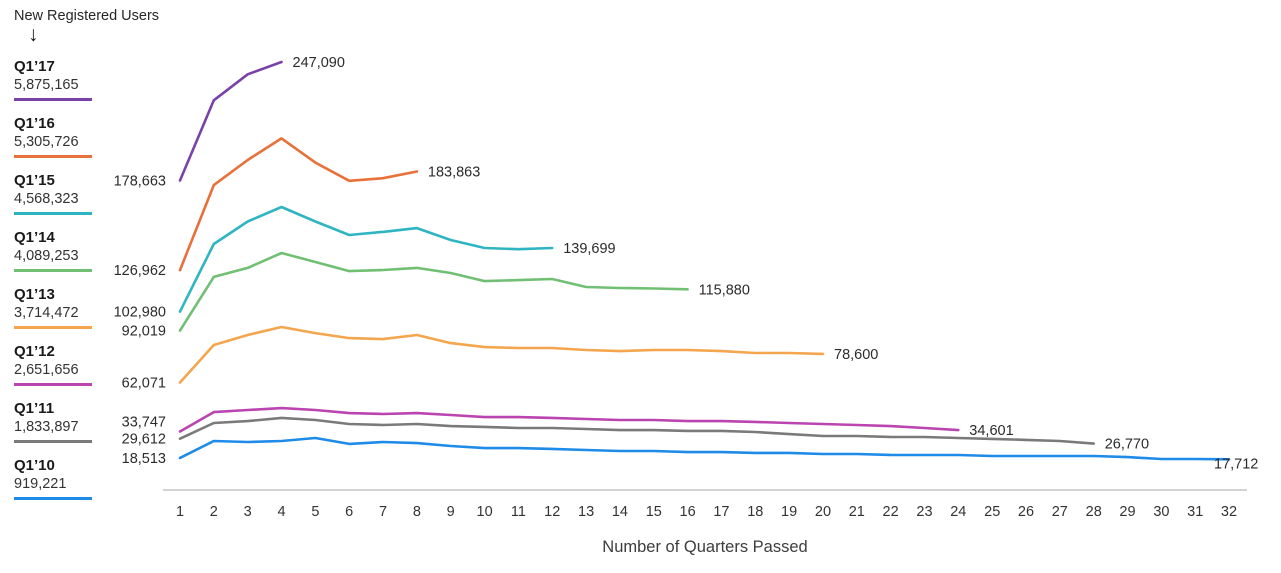 The height and width of the screenshot is (573, 1281). Describe the element at coordinates (1127, 512) in the screenshot. I see `x-tick-label: 29` at that location.